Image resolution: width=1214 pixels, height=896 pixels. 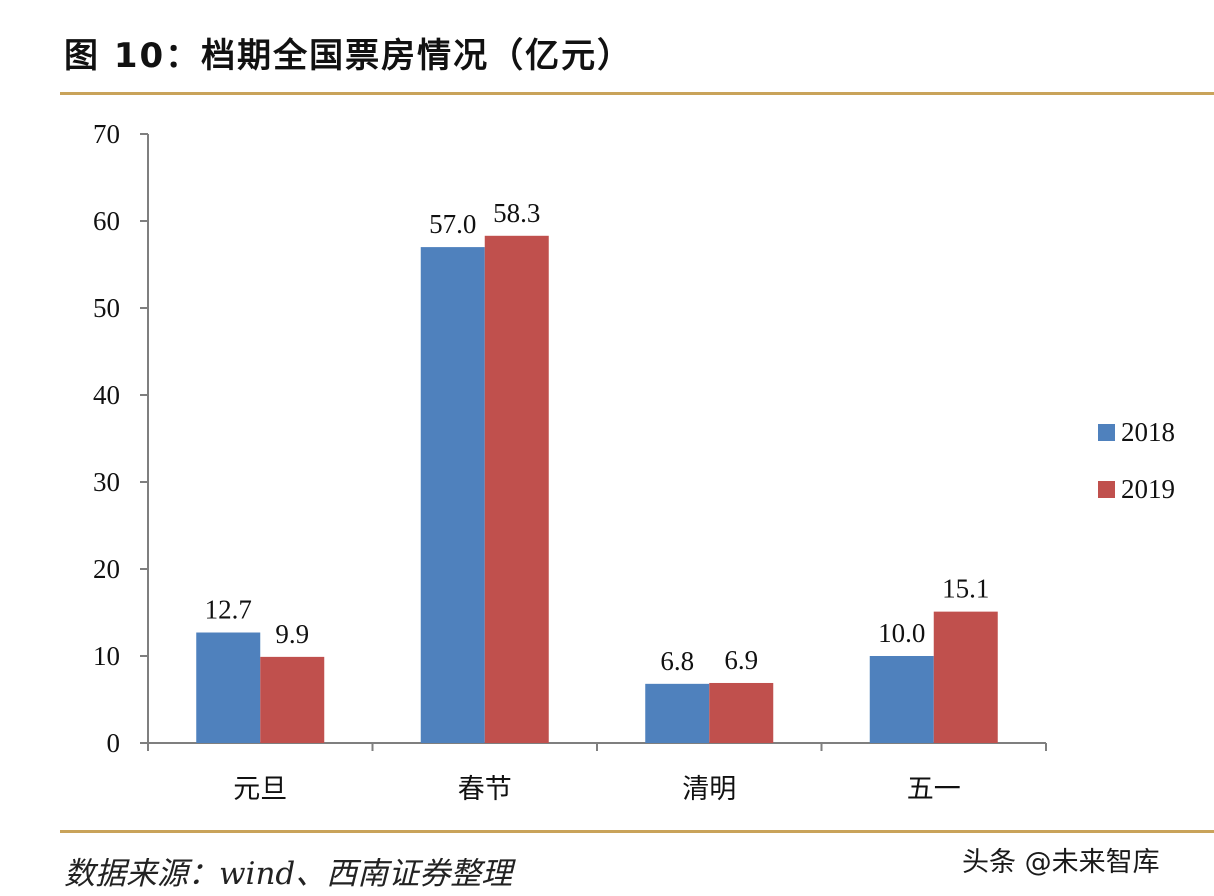 What do you see at coordinates (292, 634) in the screenshot?
I see `data-label: 9.9` at bounding box center [292, 634].